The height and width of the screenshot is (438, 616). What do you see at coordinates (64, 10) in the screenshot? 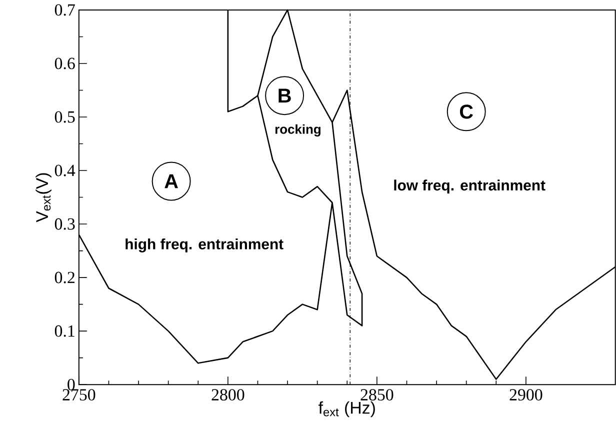
I see `y-tick-label: 0.7` at bounding box center [64, 10].